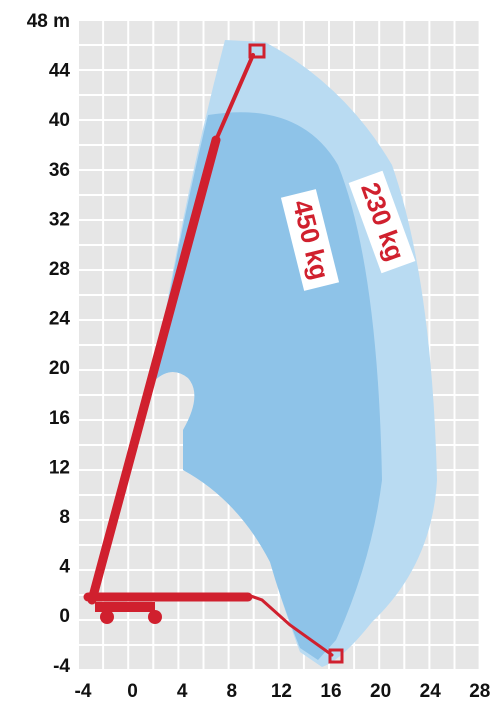 This screenshot has width=504, height=706. Describe the element at coordinates (59, 418) in the screenshot. I see `y-tick-label: 16` at that location.